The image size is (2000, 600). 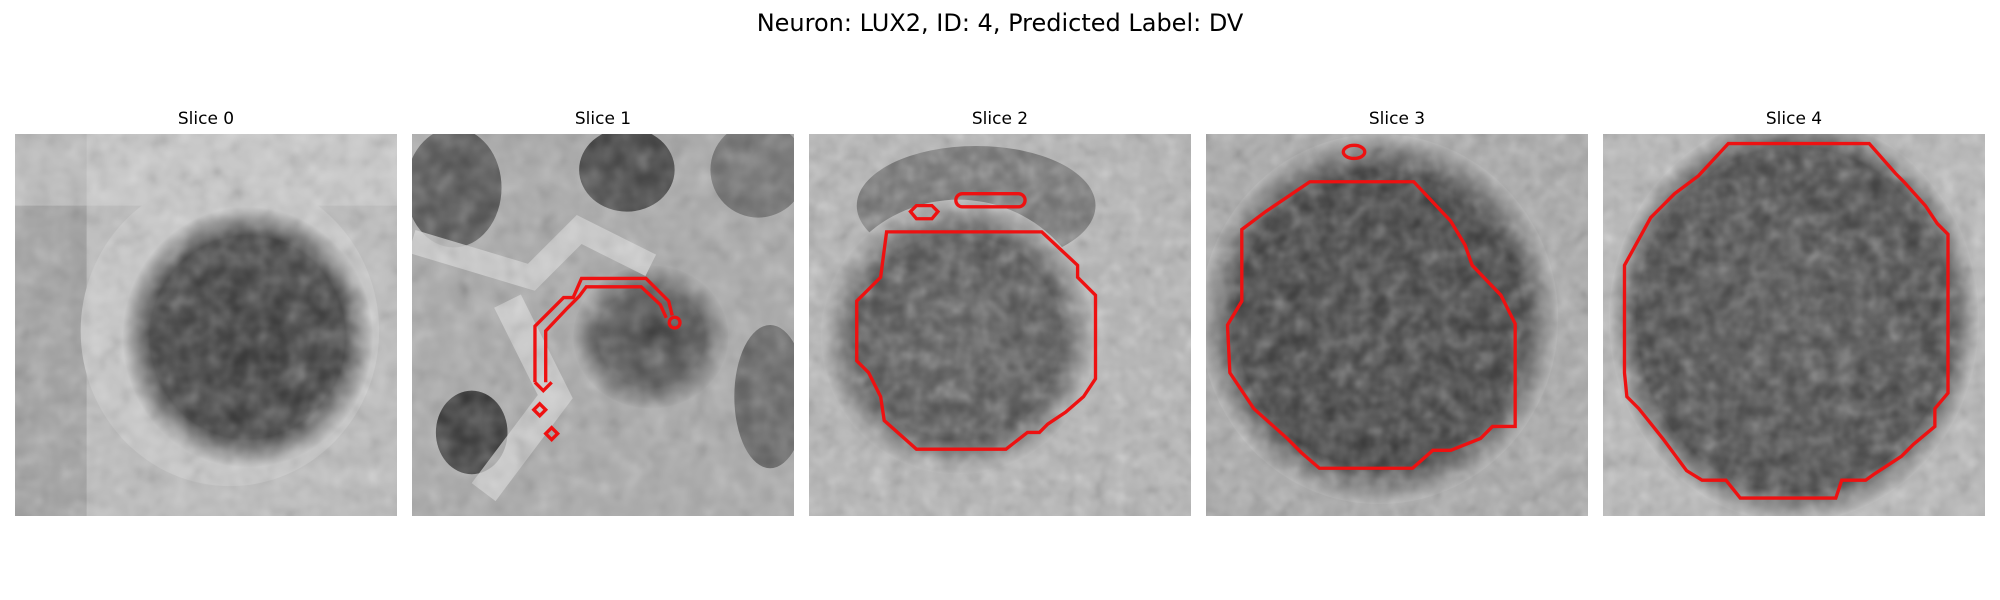 What do you see at coordinates (1397, 119) in the screenshot?
I see `slice-3-title: Slice 3` at bounding box center [1397, 119].